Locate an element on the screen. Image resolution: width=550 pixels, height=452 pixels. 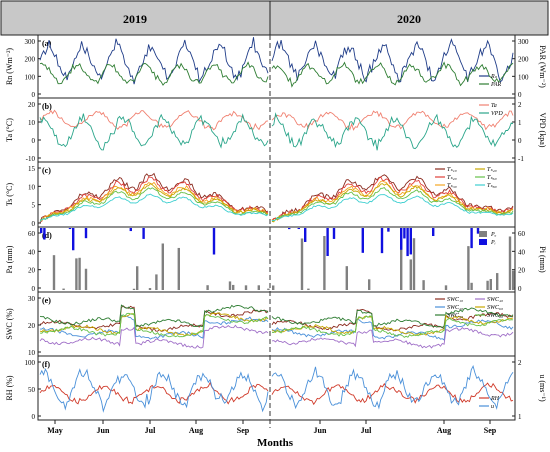
y-tick-right: 100 is located at coordinates (523, 77).